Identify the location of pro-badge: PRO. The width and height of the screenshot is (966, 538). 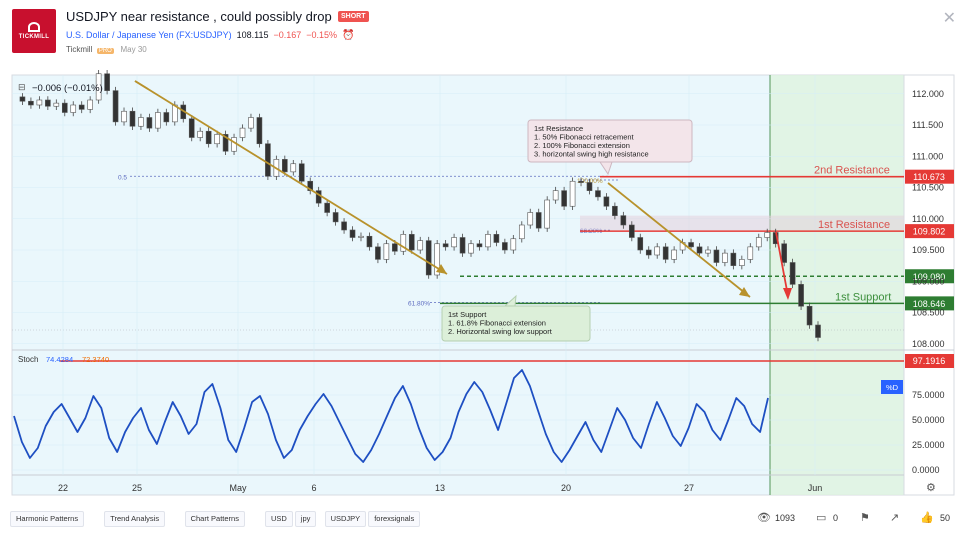
(105, 51).